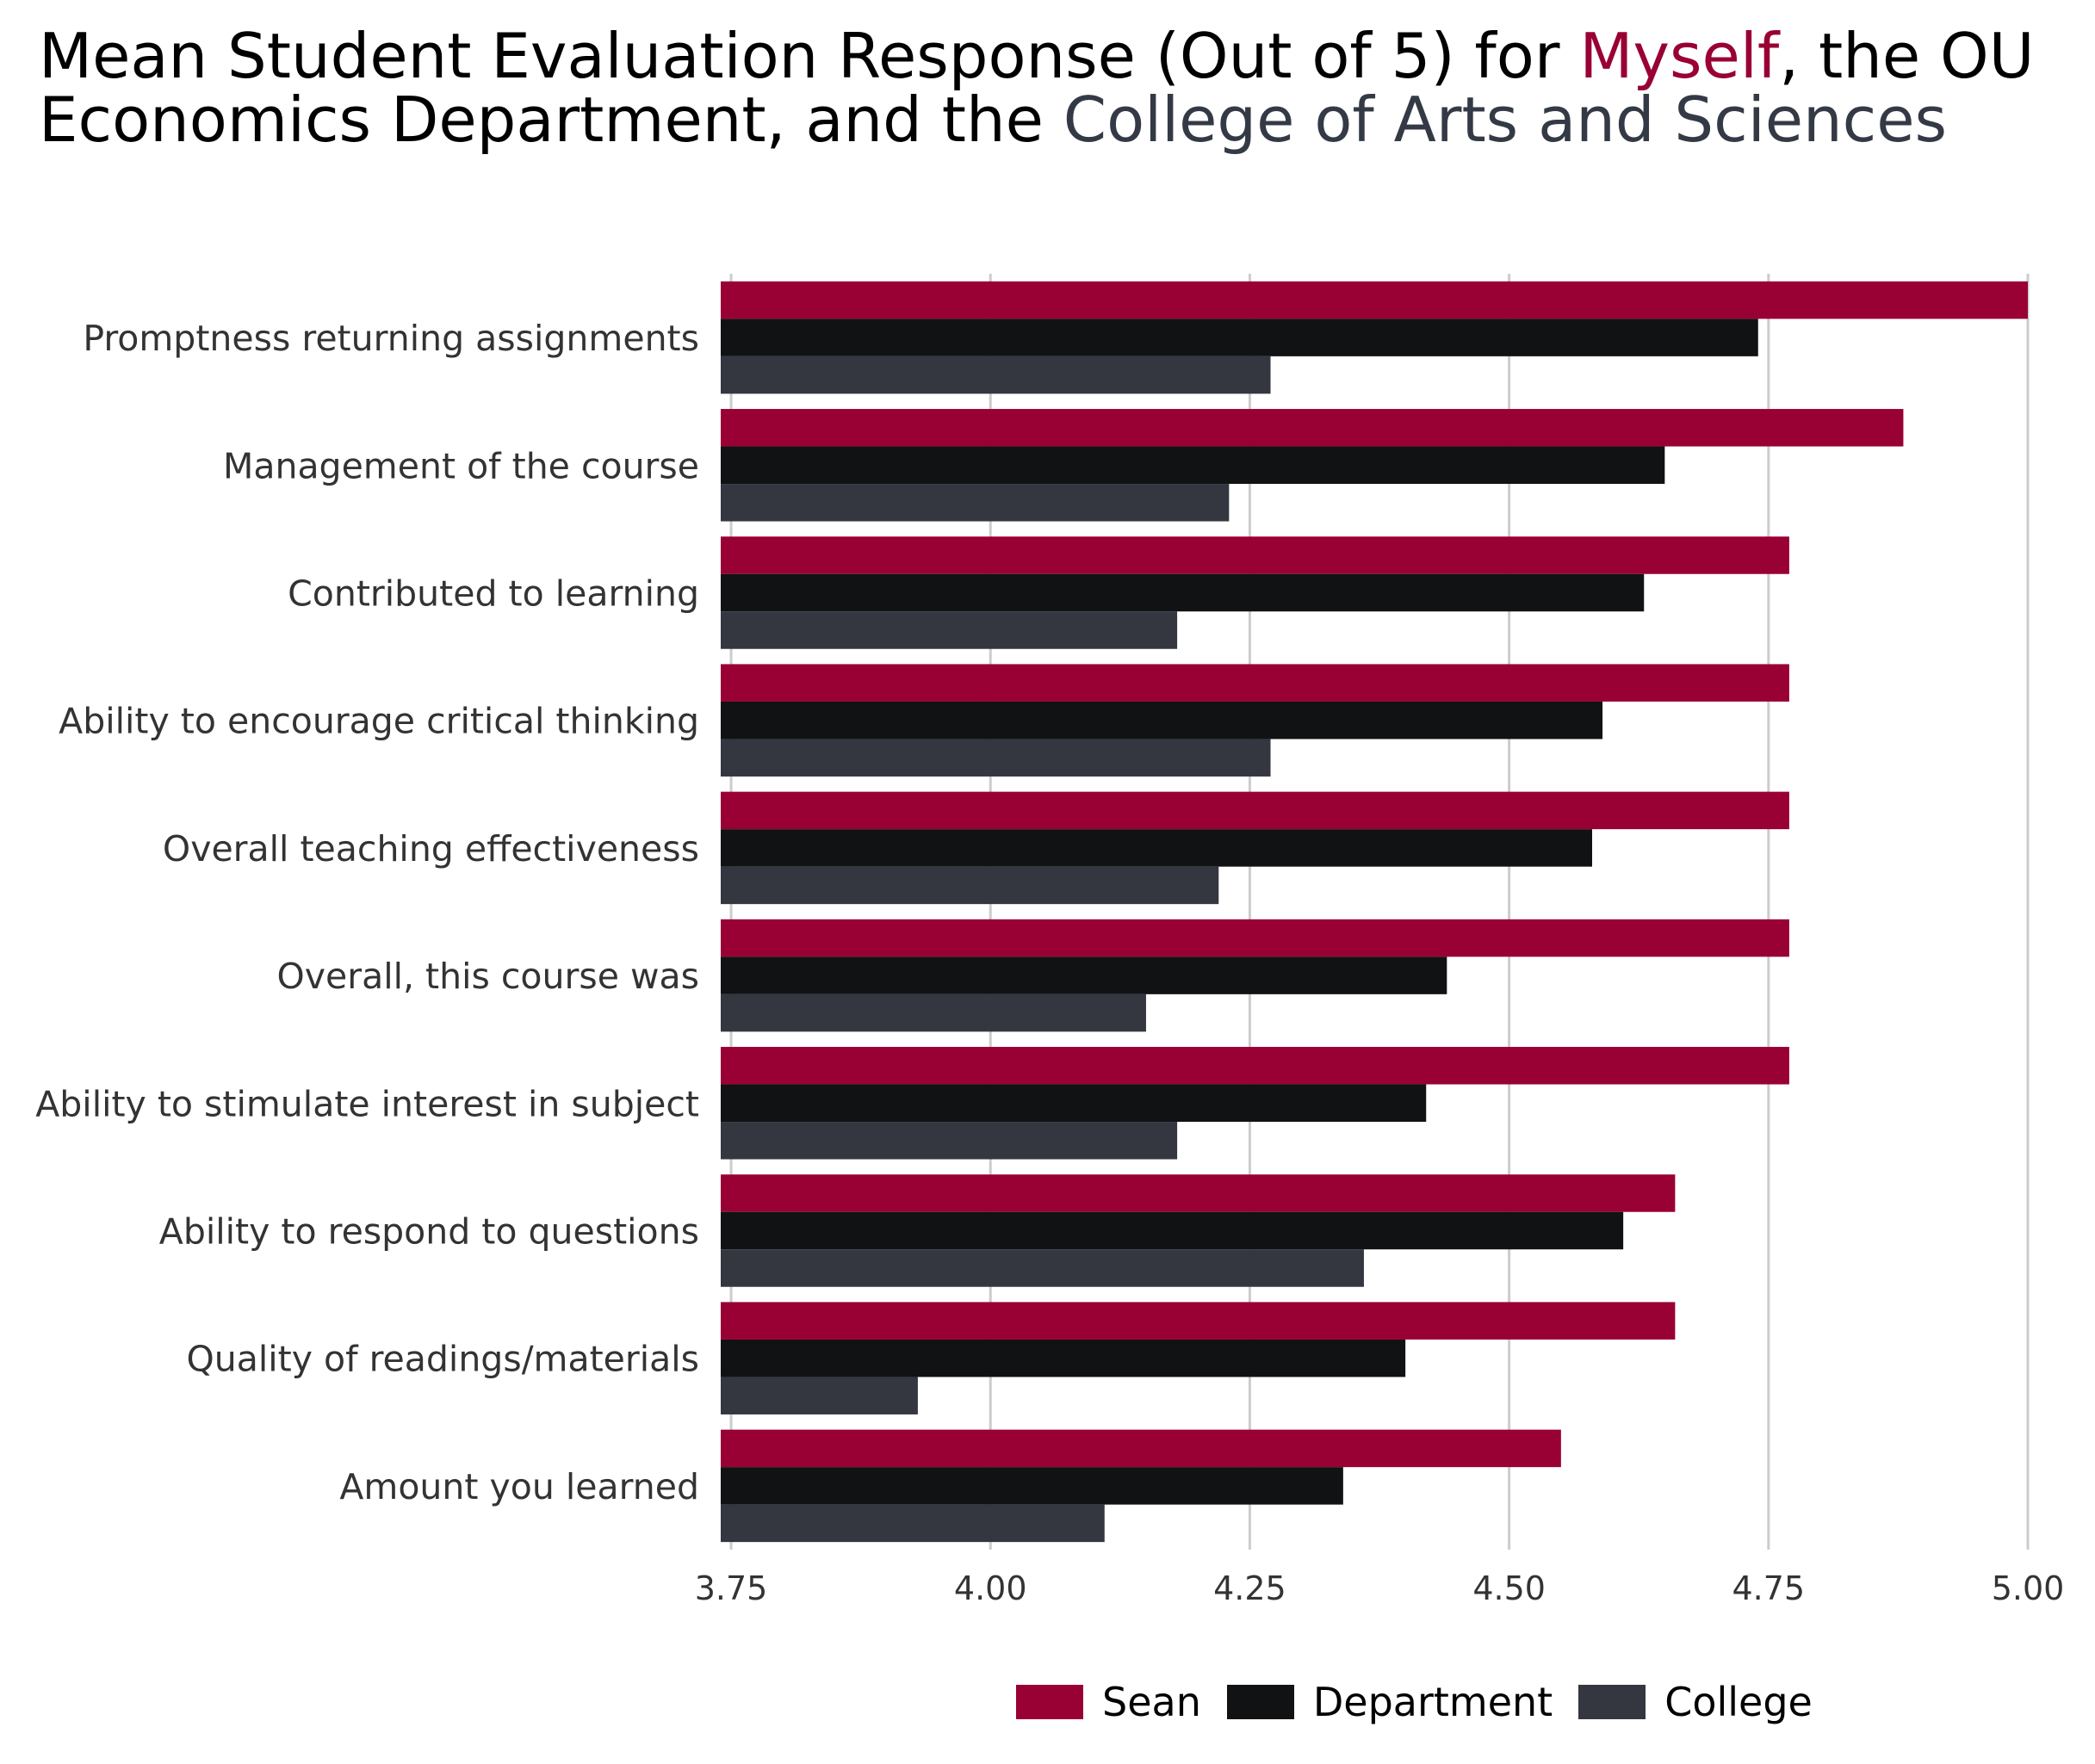 This screenshot has width=2095, height=1764. What do you see at coordinates (1050, 1702) in the screenshot?
I see `legend-swatch-sean` at bounding box center [1050, 1702].